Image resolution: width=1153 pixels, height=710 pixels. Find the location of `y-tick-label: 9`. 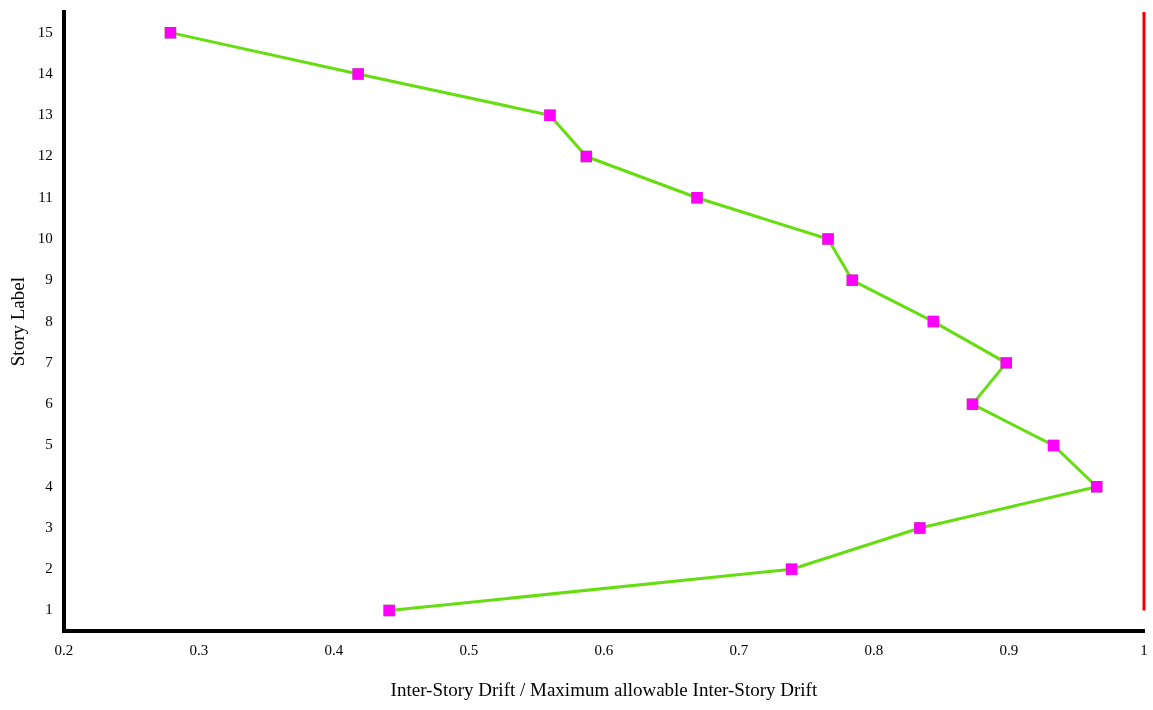

y-tick-label: 9 is located at coordinates (49, 279).